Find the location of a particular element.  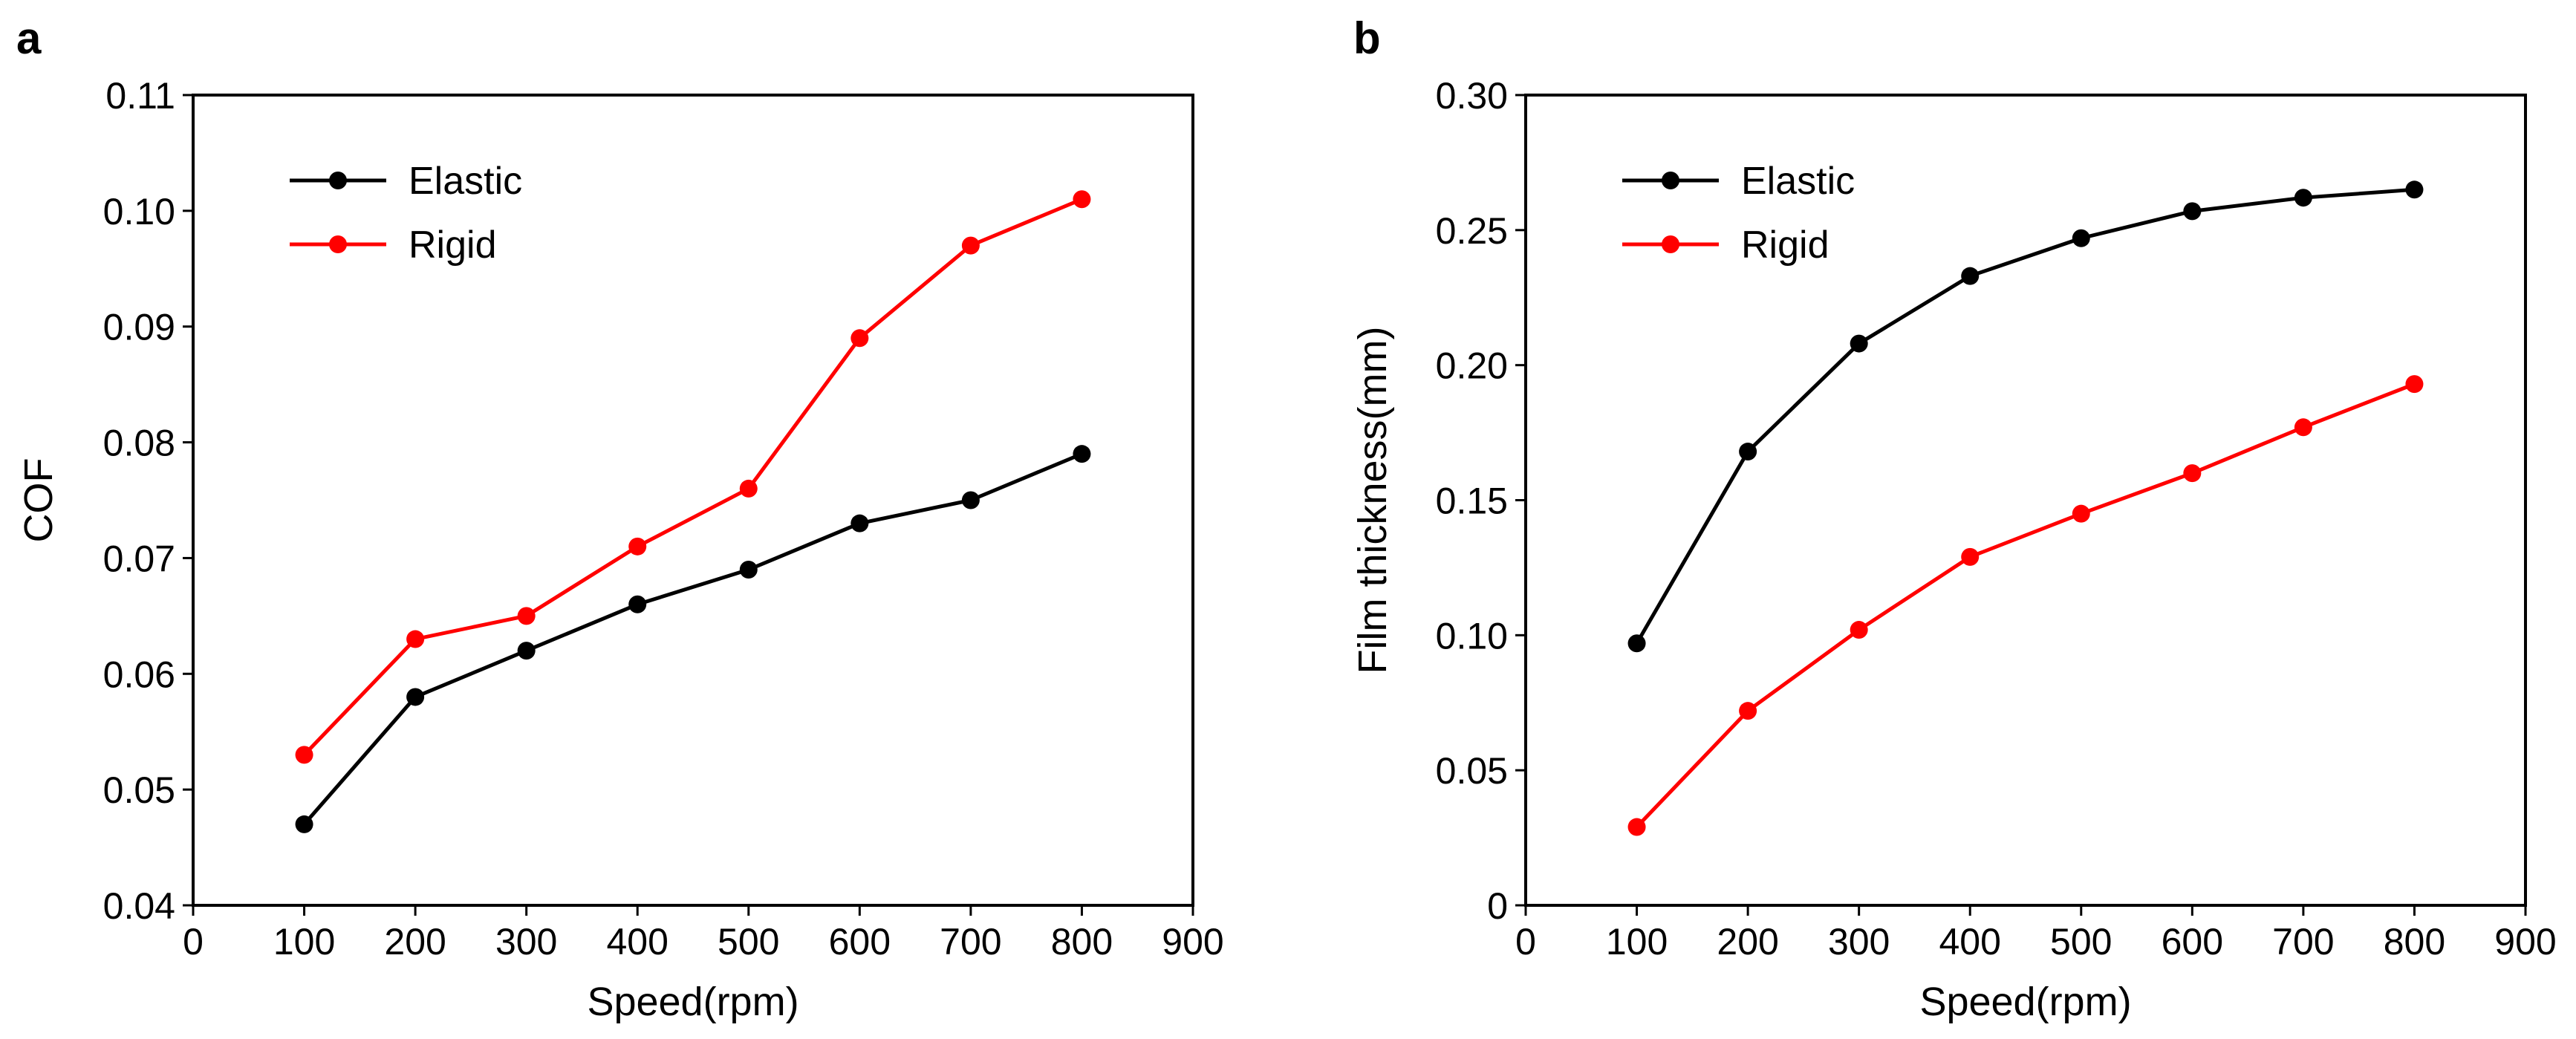

y-tick-label: 0.09 is located at coordinates (139, 327).